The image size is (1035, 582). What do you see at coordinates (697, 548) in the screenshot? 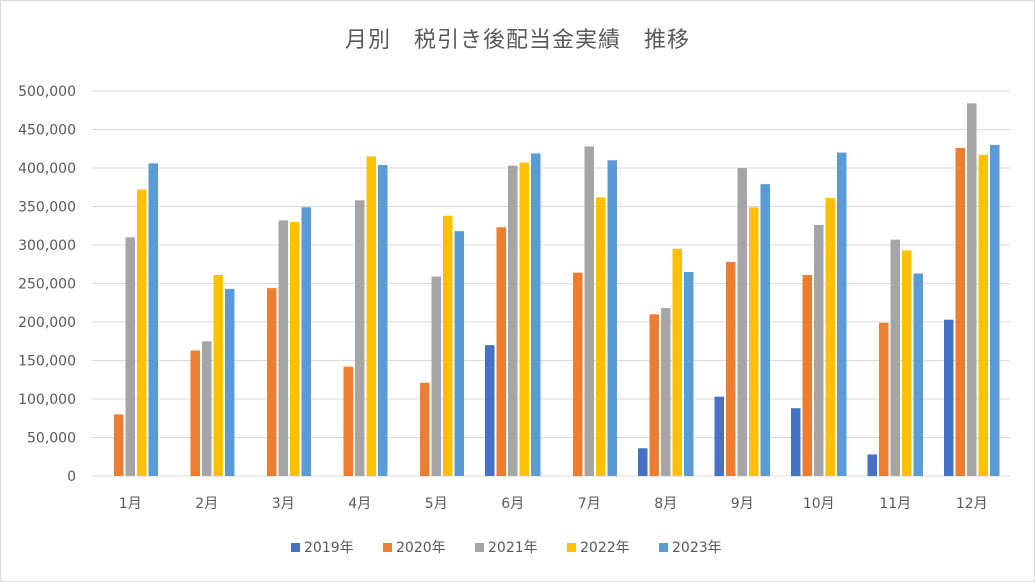
I see `legend-label: 2023年` at bounding box center [697, 548].